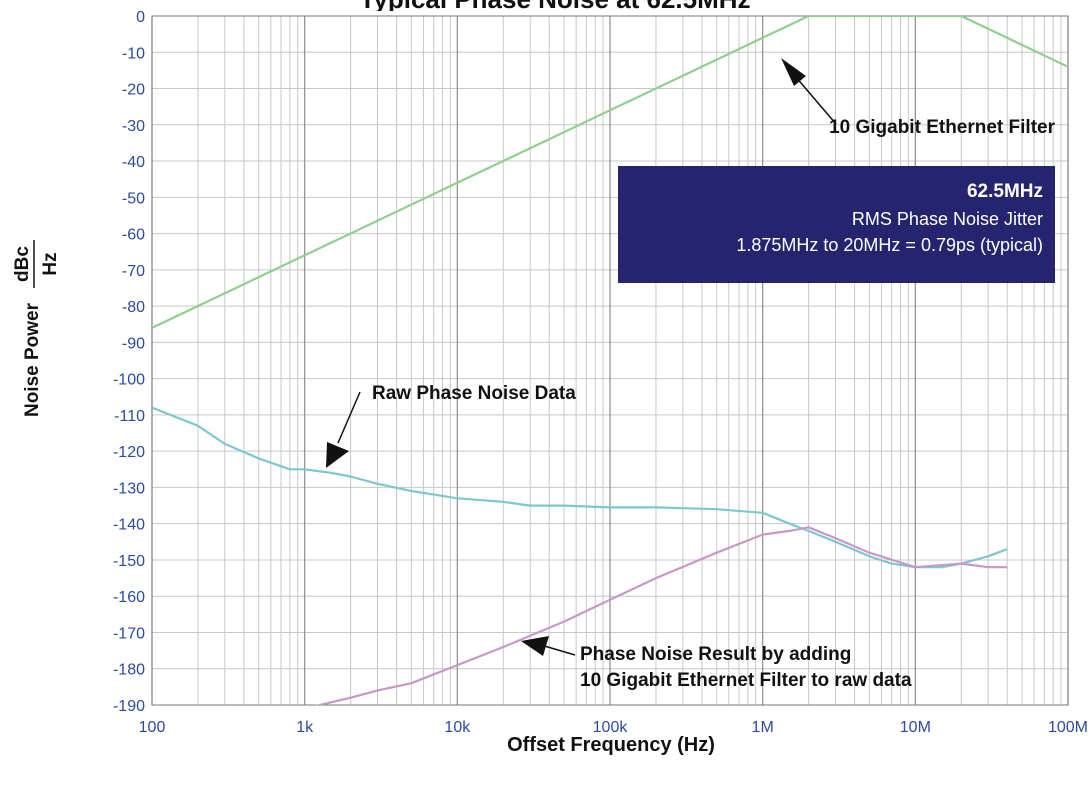 The width and height of the screenshot is (1090, 789). I want to click on y-tick-label: -20, so click(133, 90).